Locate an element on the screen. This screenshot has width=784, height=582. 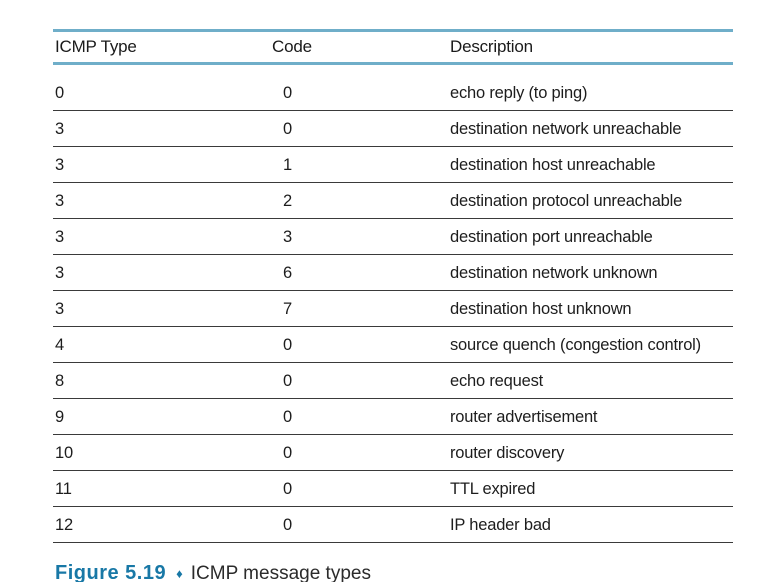
table-row: 12 0 IP header bad is located at coordinates (393, 525).